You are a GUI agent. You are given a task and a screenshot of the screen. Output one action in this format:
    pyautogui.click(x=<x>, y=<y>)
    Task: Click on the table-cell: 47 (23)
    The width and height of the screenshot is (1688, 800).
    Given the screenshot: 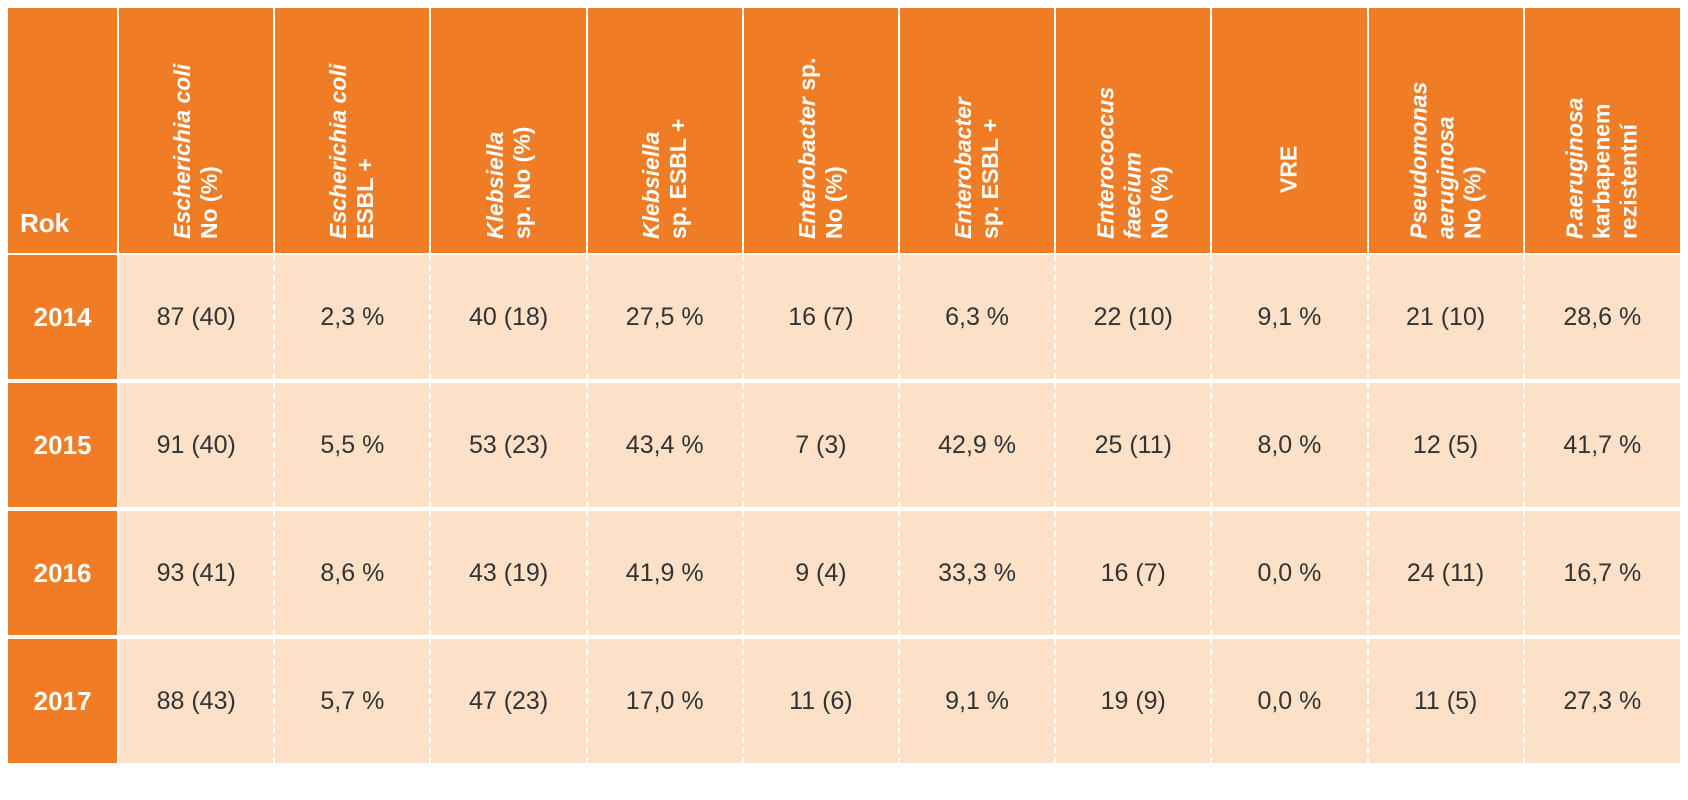 What is the action you would take?
    pyautogui.click(x=509, y=700)
    